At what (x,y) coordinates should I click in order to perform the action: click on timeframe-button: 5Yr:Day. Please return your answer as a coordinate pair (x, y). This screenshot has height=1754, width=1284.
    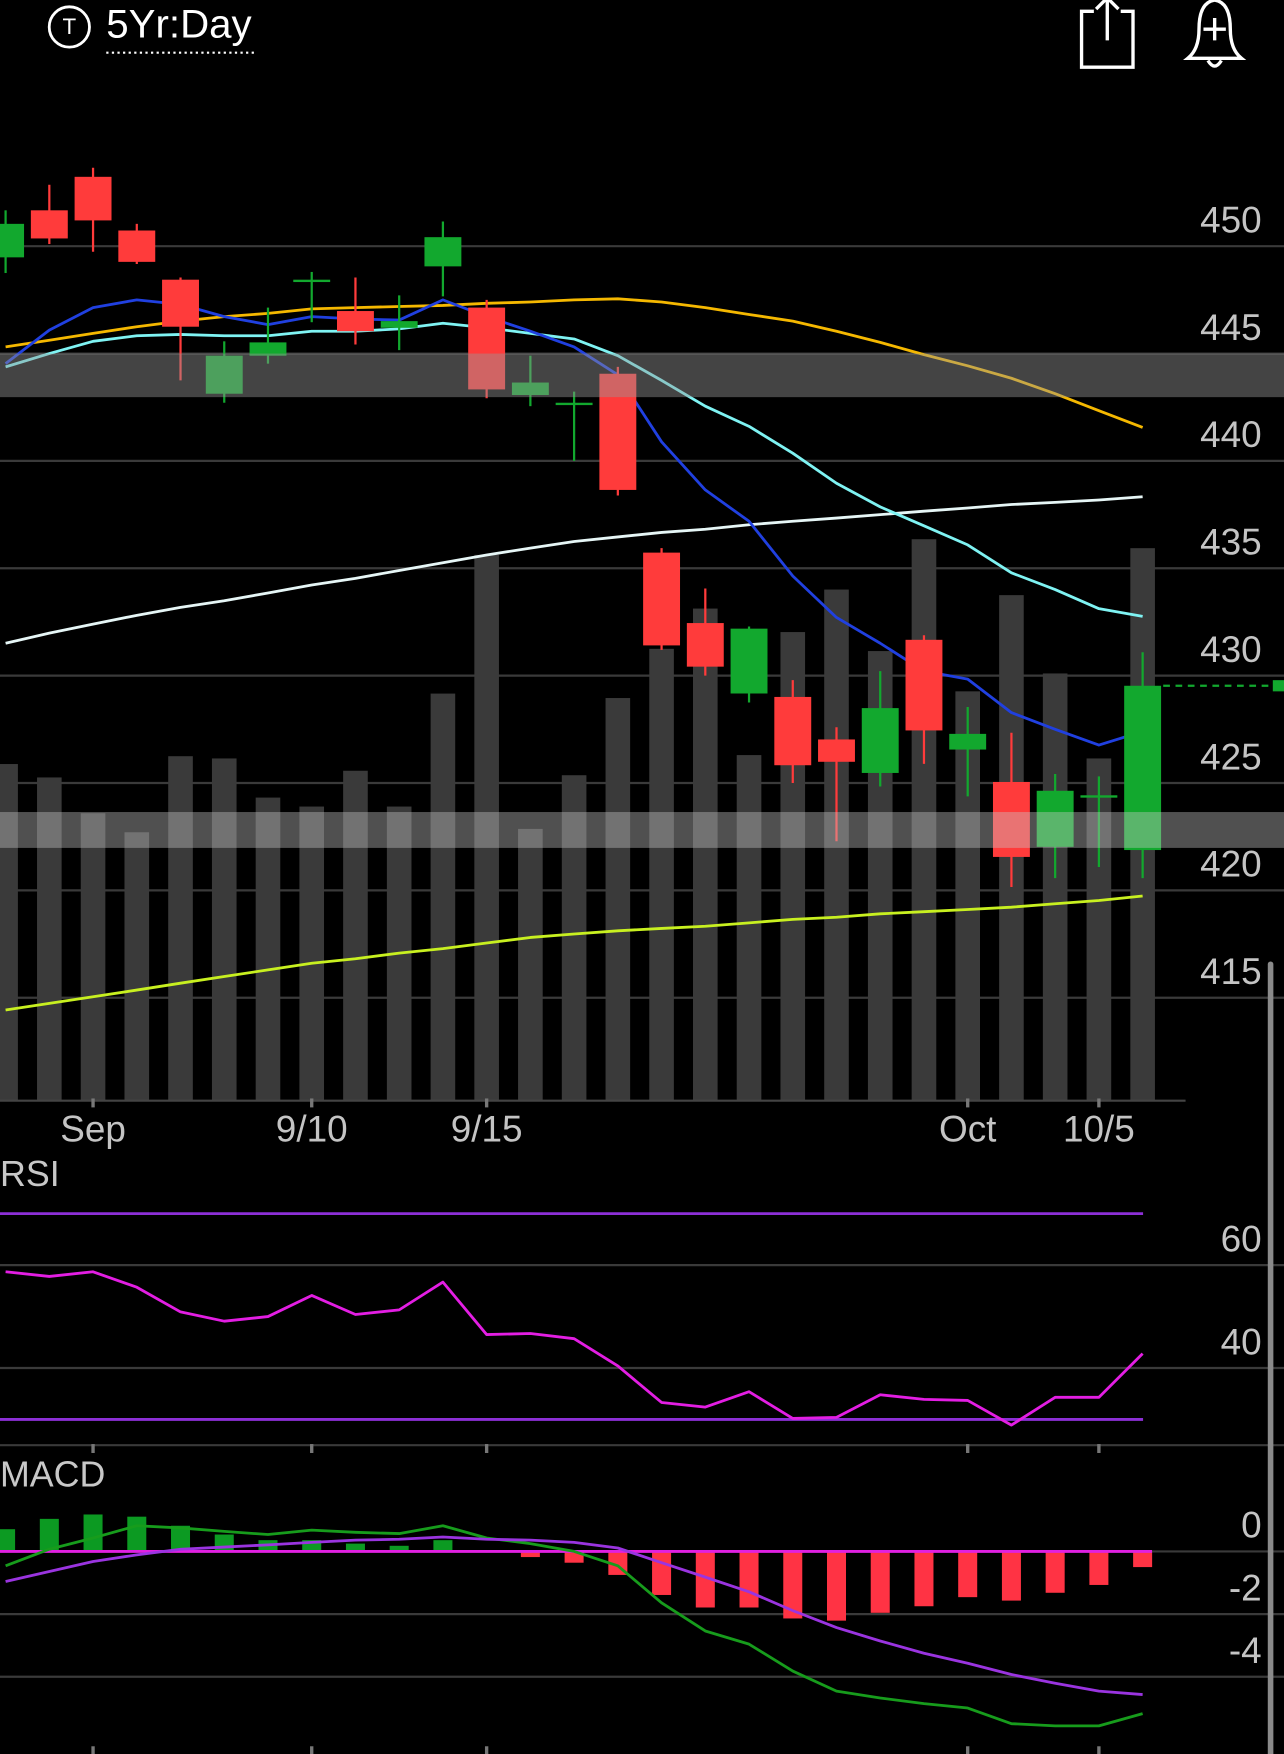
    Looking at the image, I should click on (182, 28).